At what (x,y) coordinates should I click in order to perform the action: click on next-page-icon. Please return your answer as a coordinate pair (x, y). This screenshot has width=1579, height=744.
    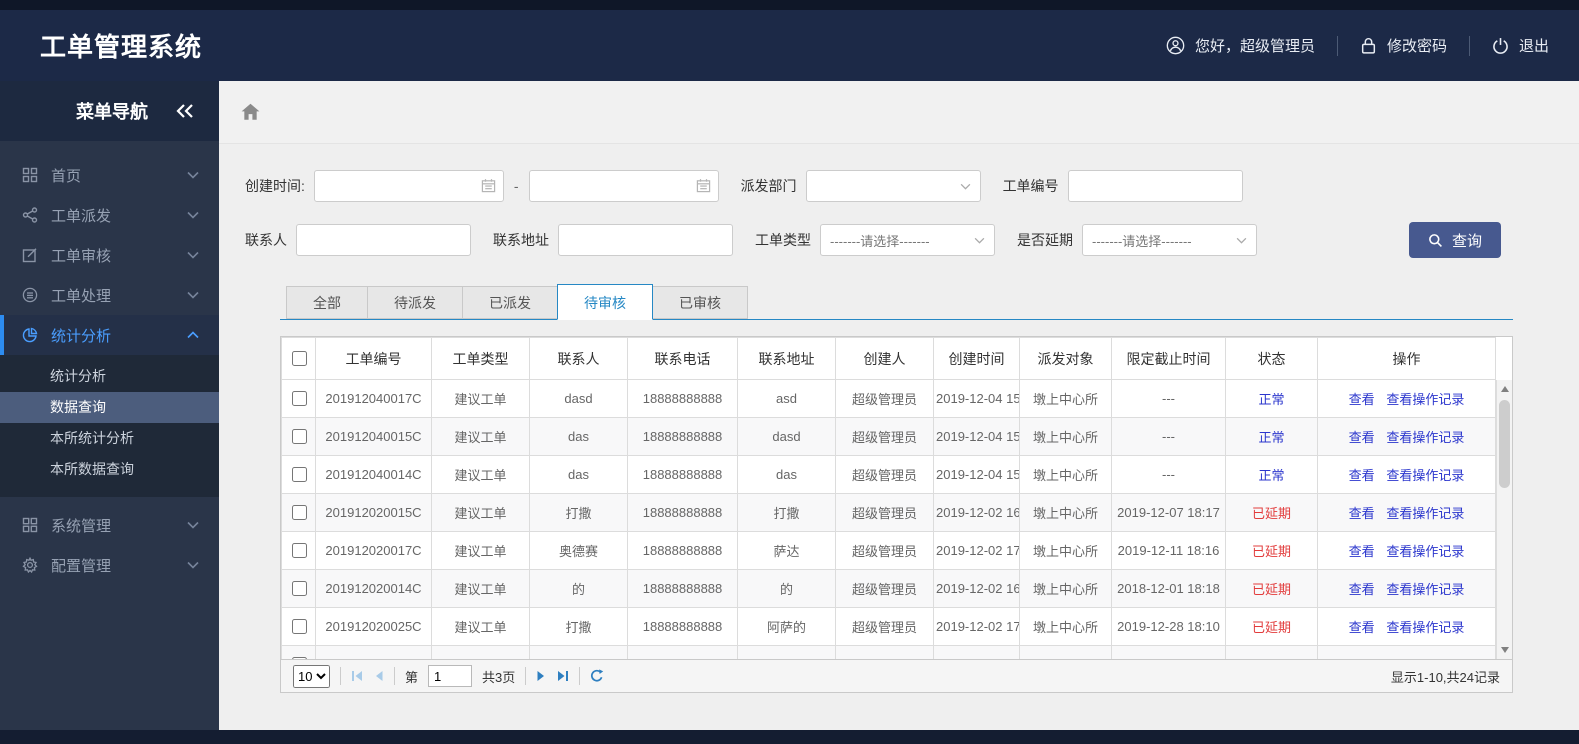
    Looking at the image, I should click on (541, 676).